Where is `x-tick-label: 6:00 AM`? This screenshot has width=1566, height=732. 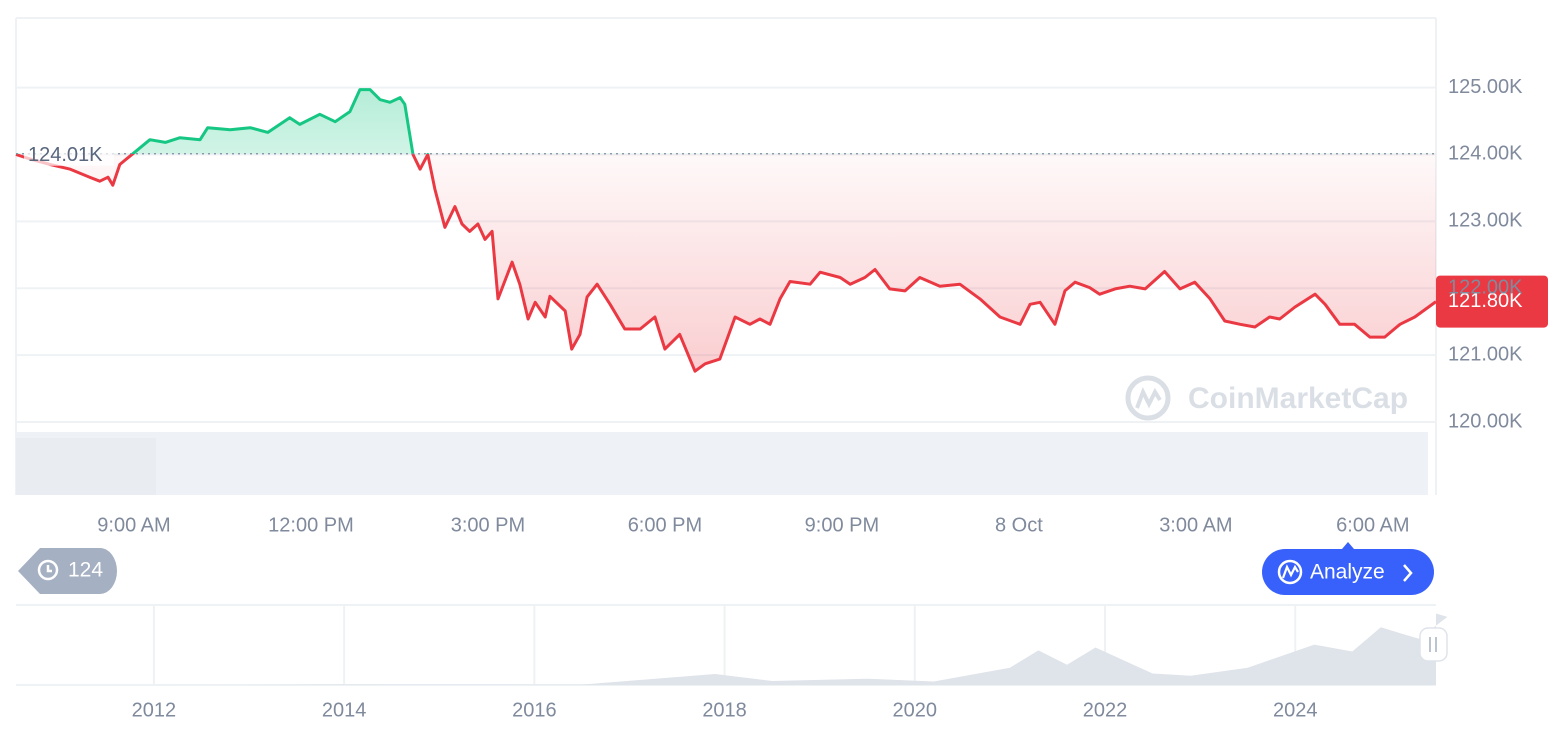 x-tick-label: 6:00 AM is located at coordinates (1372, 525).